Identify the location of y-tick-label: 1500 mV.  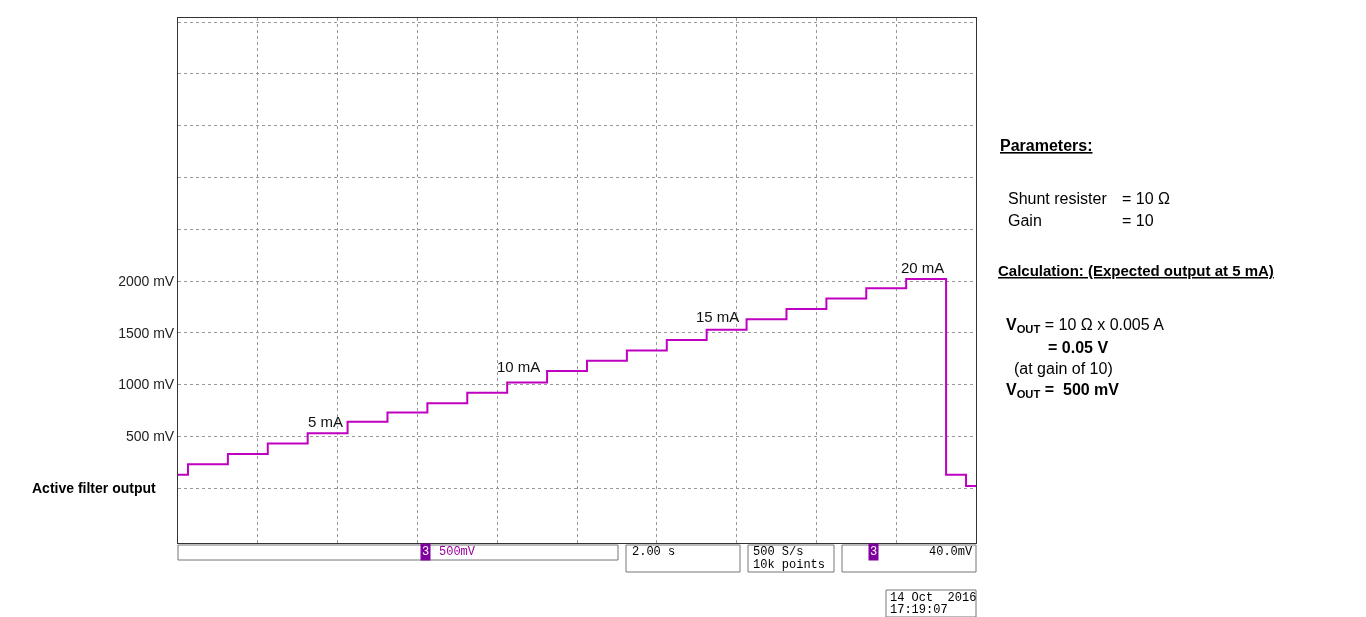
(146, 332).